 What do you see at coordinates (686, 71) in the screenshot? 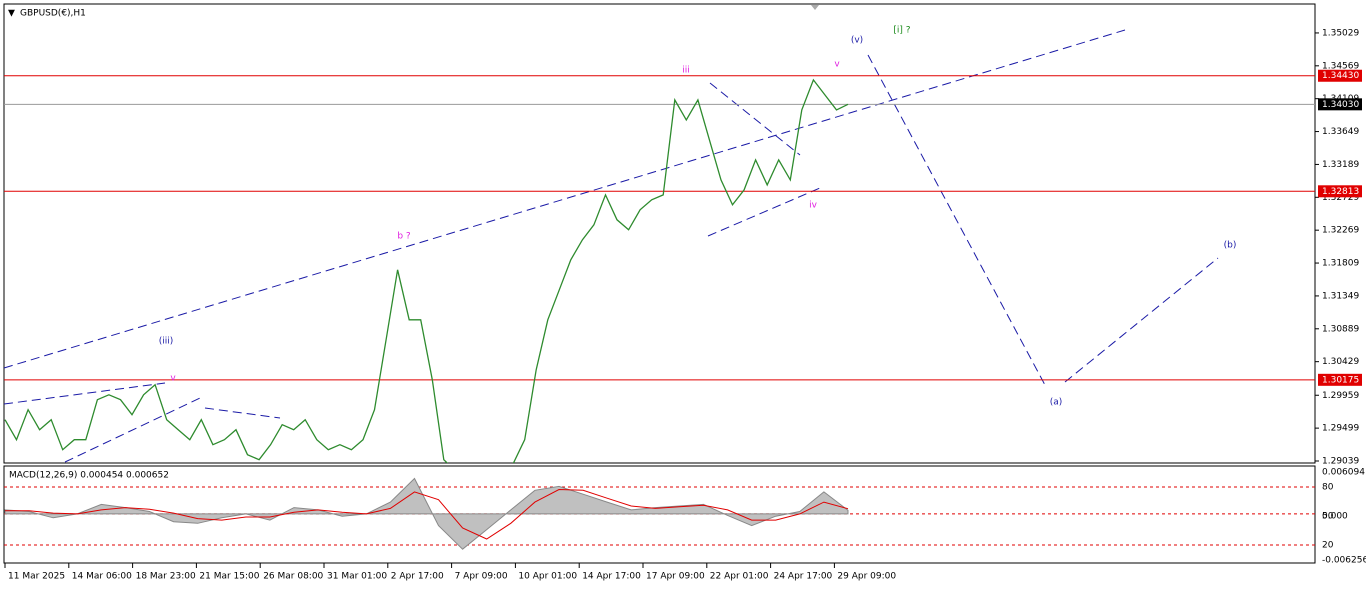
I see `wave-label: iii` at bounding box center [686, 71].